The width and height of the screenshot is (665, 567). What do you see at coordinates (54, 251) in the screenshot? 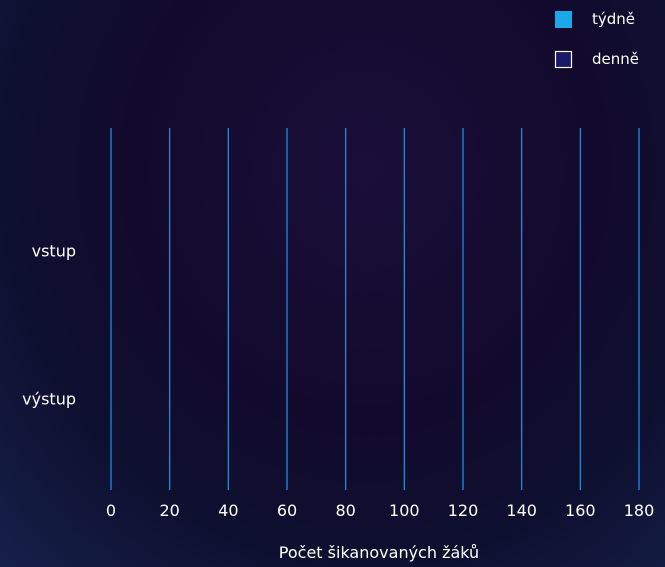
I see `category-label: vstup` at bounding box center [54, 251].